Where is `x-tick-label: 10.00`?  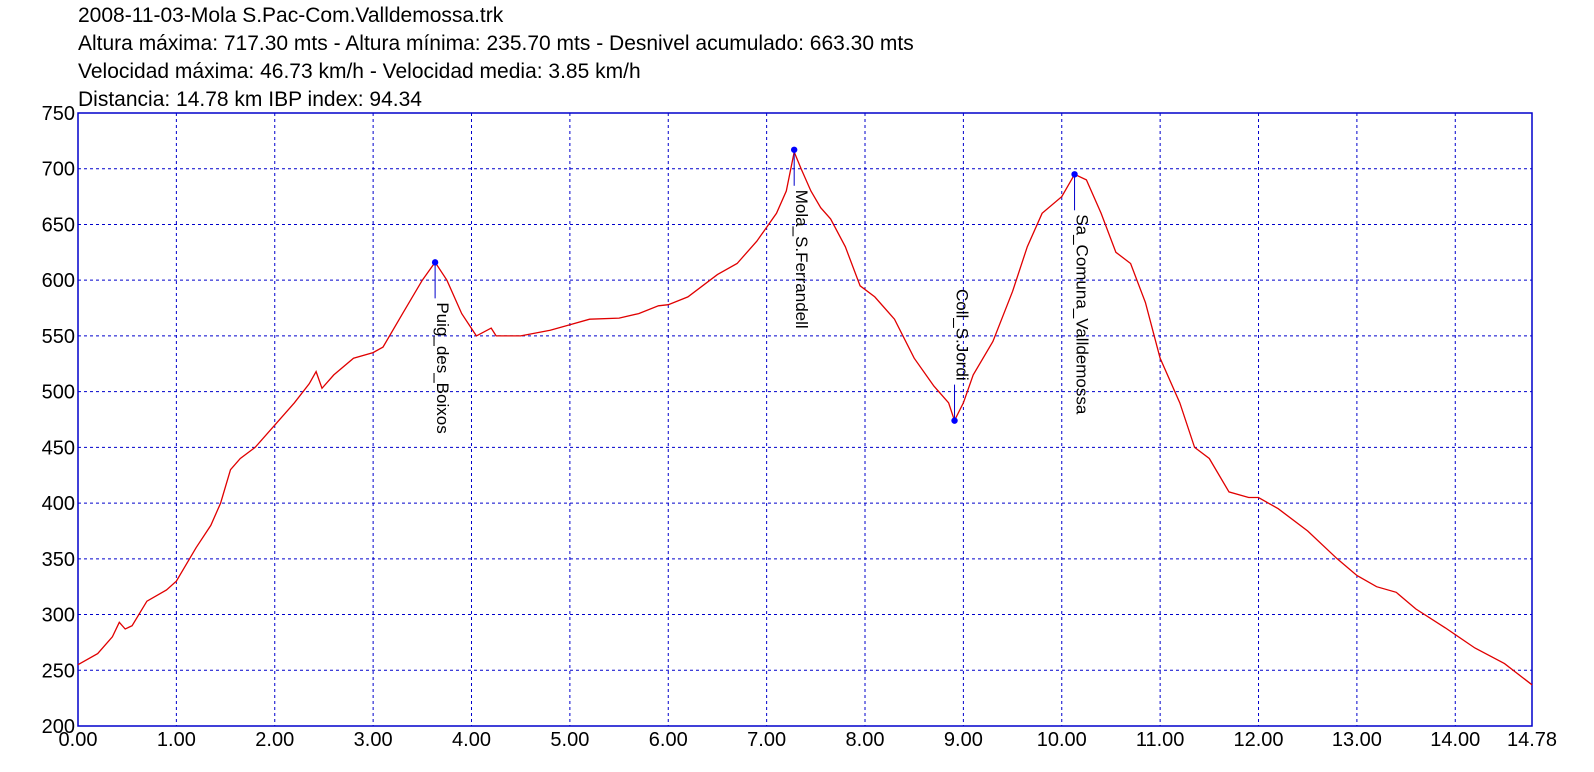
x-tick-label: 10.00 is located at coordinates (1062, 740).